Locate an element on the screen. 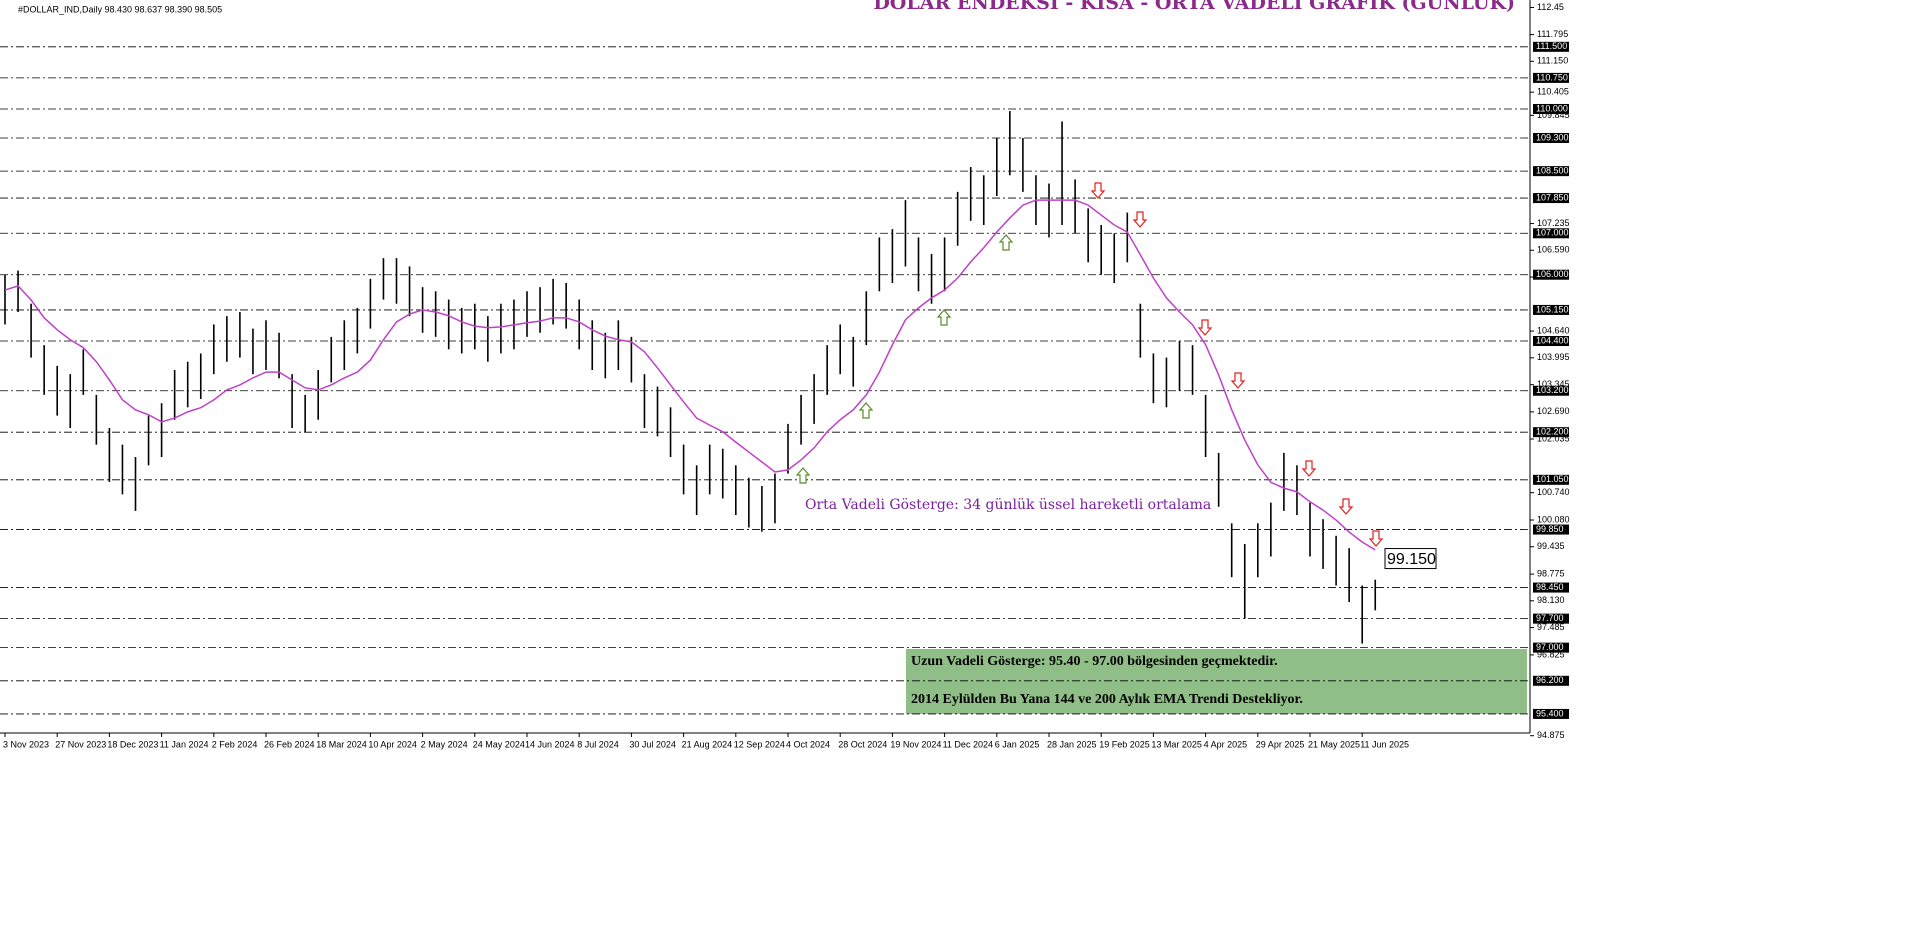  y-tick-label: 94.875 is located at coordinates (1551, 735).